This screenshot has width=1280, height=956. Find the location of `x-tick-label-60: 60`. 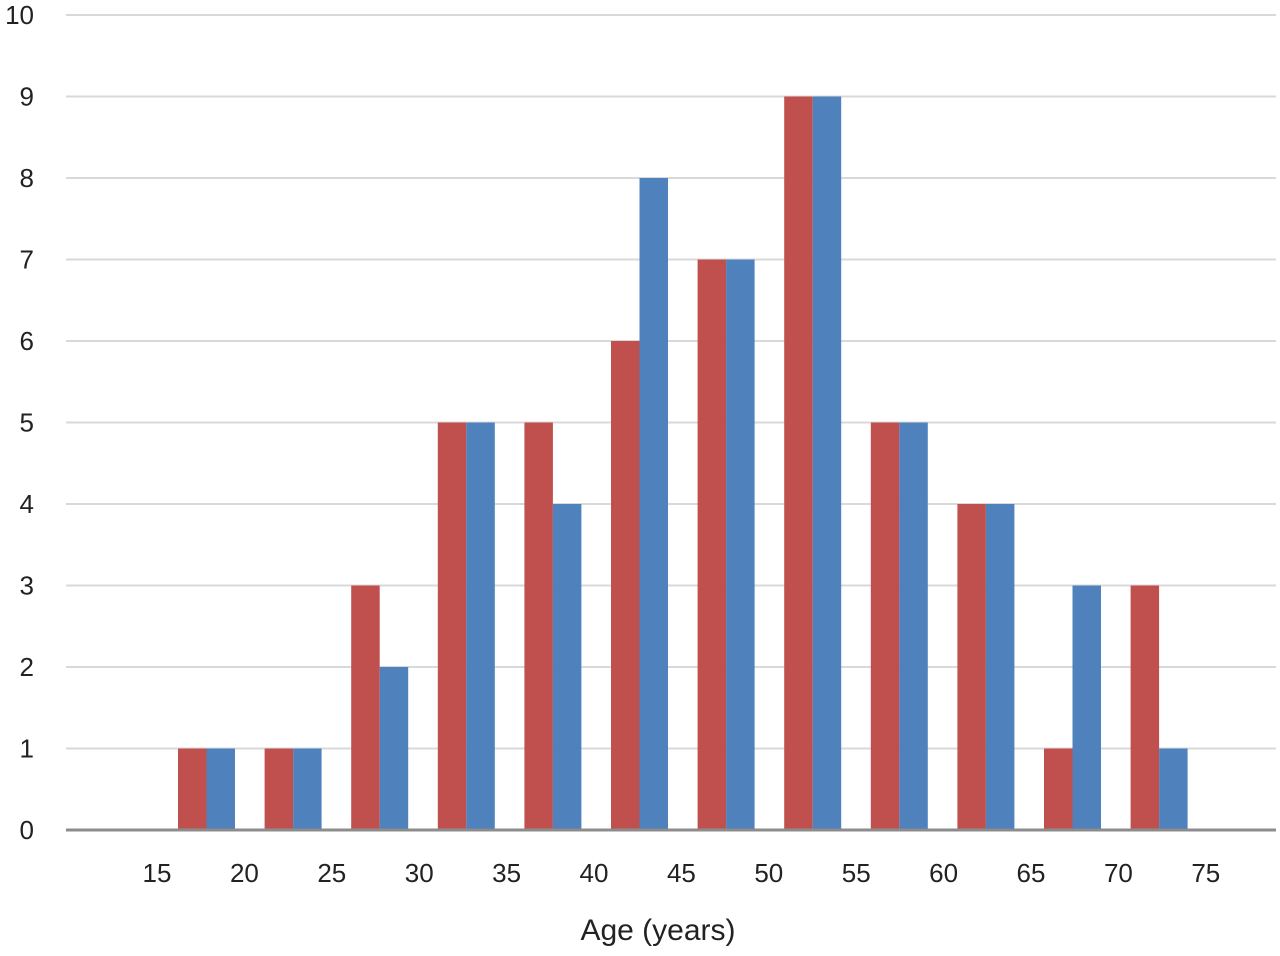

x-tick-label-60: 60 is located at coordinates (943, 873).